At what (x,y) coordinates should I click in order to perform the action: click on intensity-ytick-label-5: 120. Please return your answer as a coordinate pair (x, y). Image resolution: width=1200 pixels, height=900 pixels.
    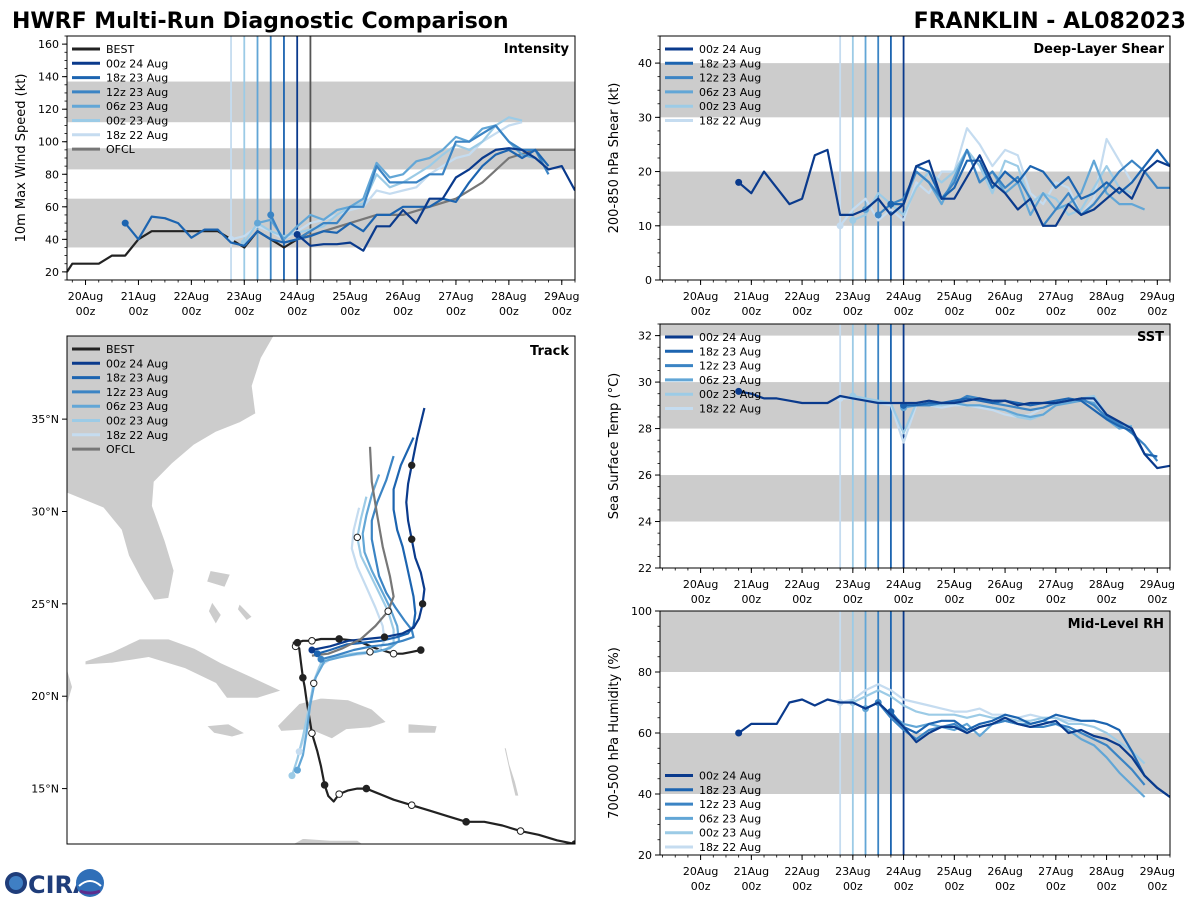
    Looking at the image, I should click on (48, 109).